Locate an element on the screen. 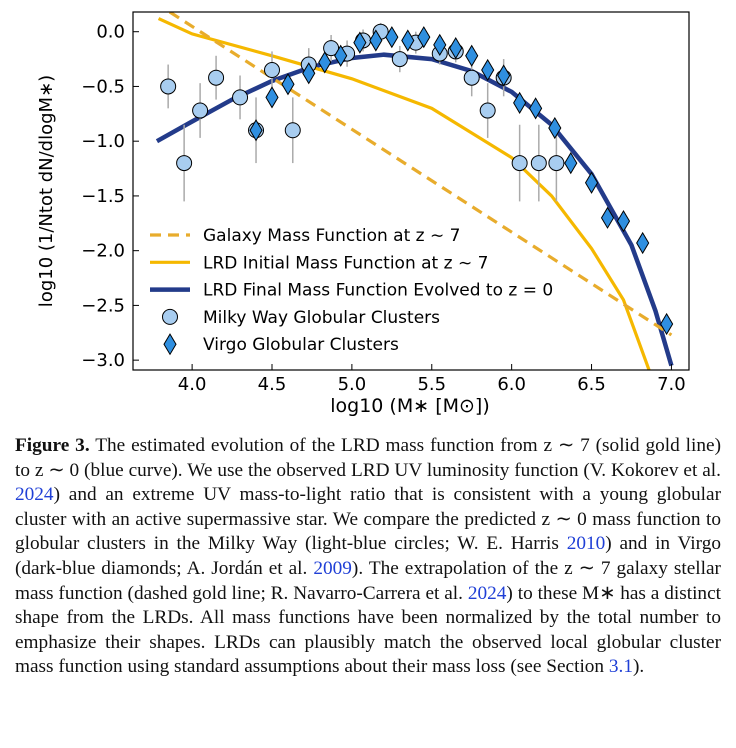 The width and height of the screenshot is (736, 748). y-tick-label: −2.0 is located at coordinates (103, 251).